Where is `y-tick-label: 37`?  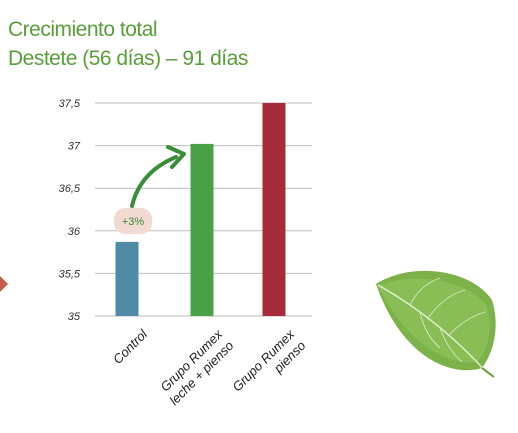 y-tick-label: 37 is located at coordinates (74, 147).